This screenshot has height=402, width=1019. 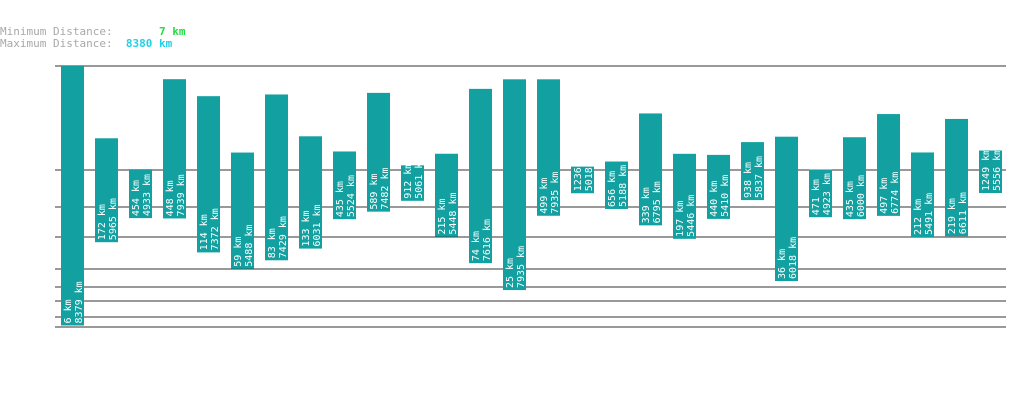 I want to click on bar-group: 1236 km 5018 km, so click(x=583, y=171).